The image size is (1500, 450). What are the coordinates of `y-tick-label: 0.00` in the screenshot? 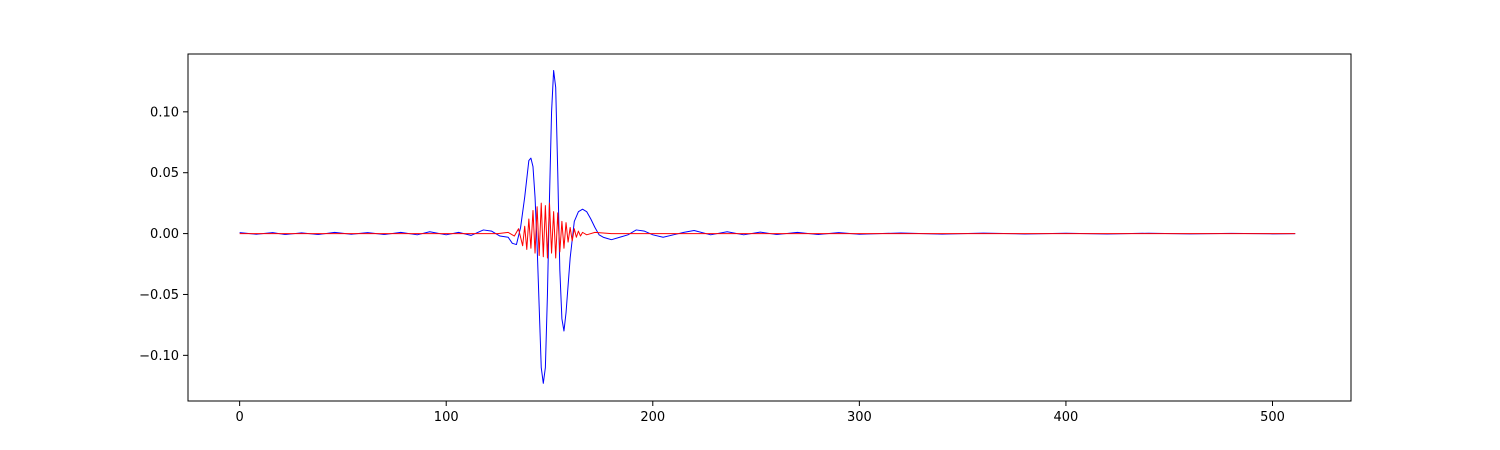 It's located at (164, 234).